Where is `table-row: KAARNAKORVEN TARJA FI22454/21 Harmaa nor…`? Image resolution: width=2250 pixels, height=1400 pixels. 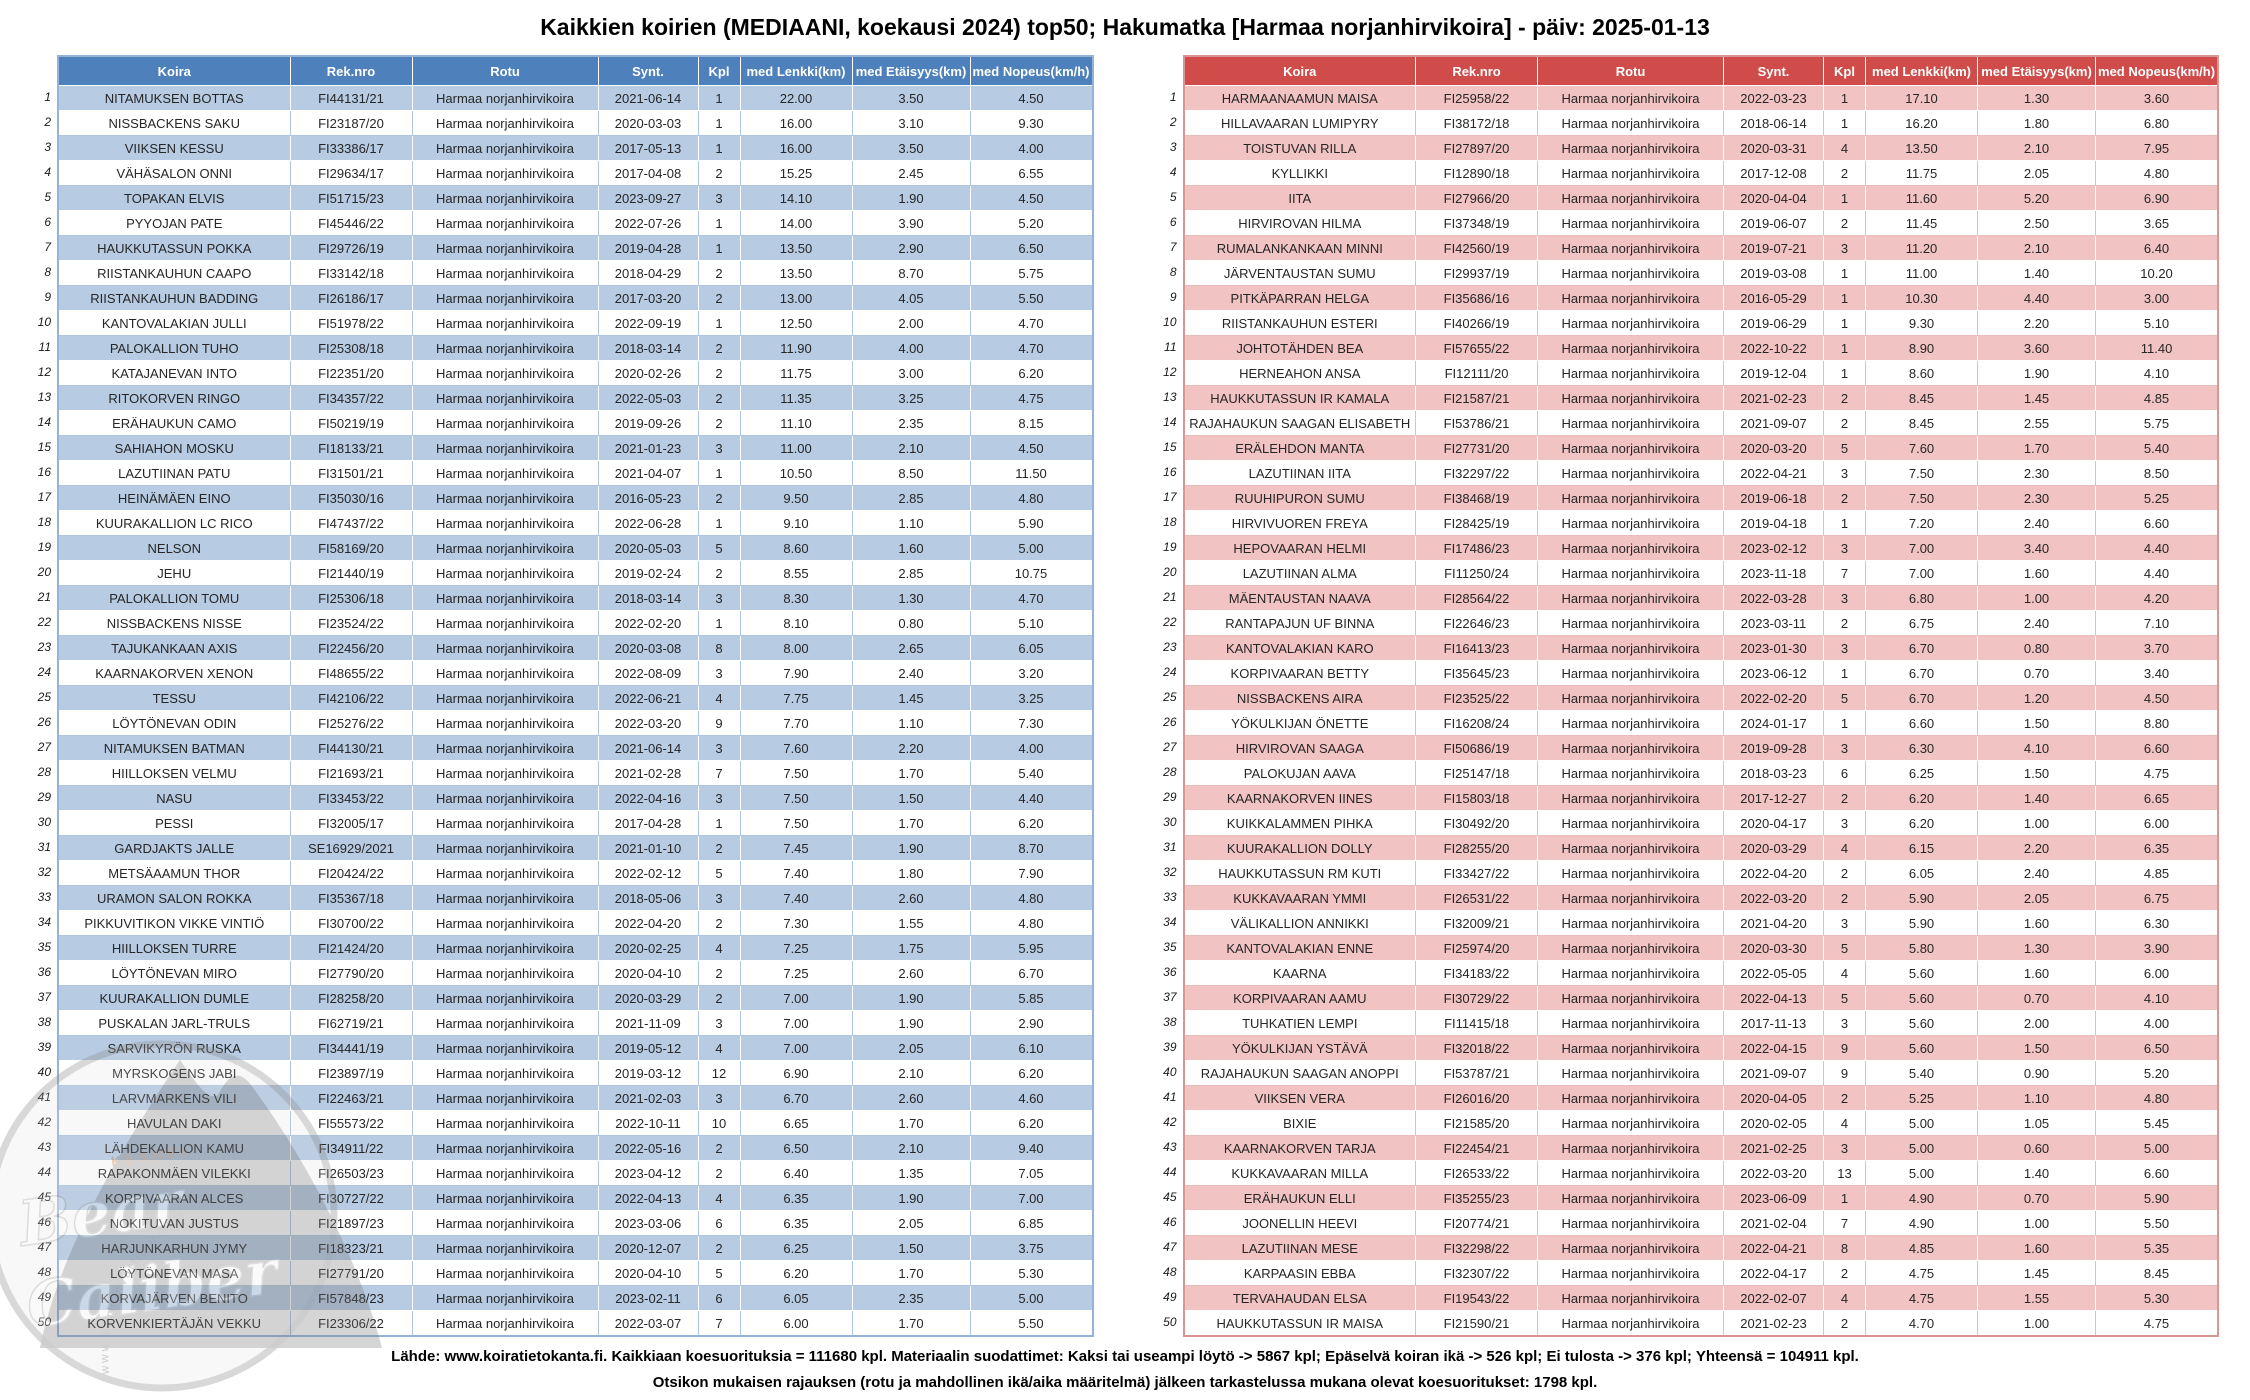
table-row: KAARNAKORVEN TARJA FI22454/21 Harmaa nor… is located at coordinates (1701, 1148).